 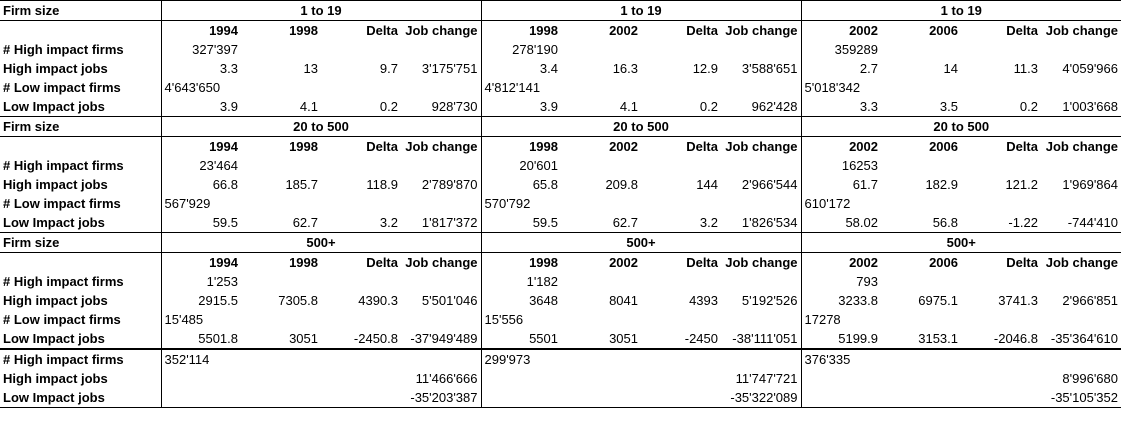 What do you see at coordinates (560, 281) in the screenshot?
I see `high-impact-firms-row: # High impact firms 1'253 1'182 793` at bounding box center [560, 281].